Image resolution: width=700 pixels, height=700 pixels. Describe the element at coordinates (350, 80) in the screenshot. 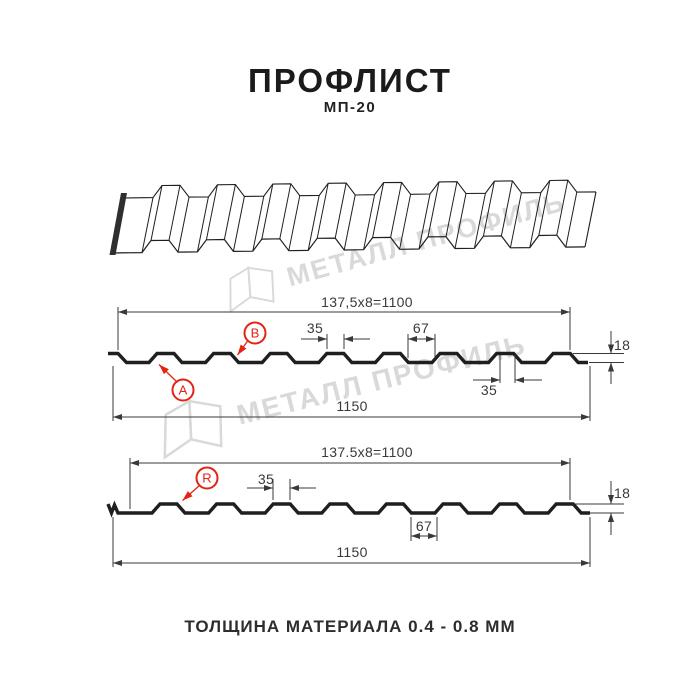

I see `page-title: ПРОФЛИСТ` at that location.